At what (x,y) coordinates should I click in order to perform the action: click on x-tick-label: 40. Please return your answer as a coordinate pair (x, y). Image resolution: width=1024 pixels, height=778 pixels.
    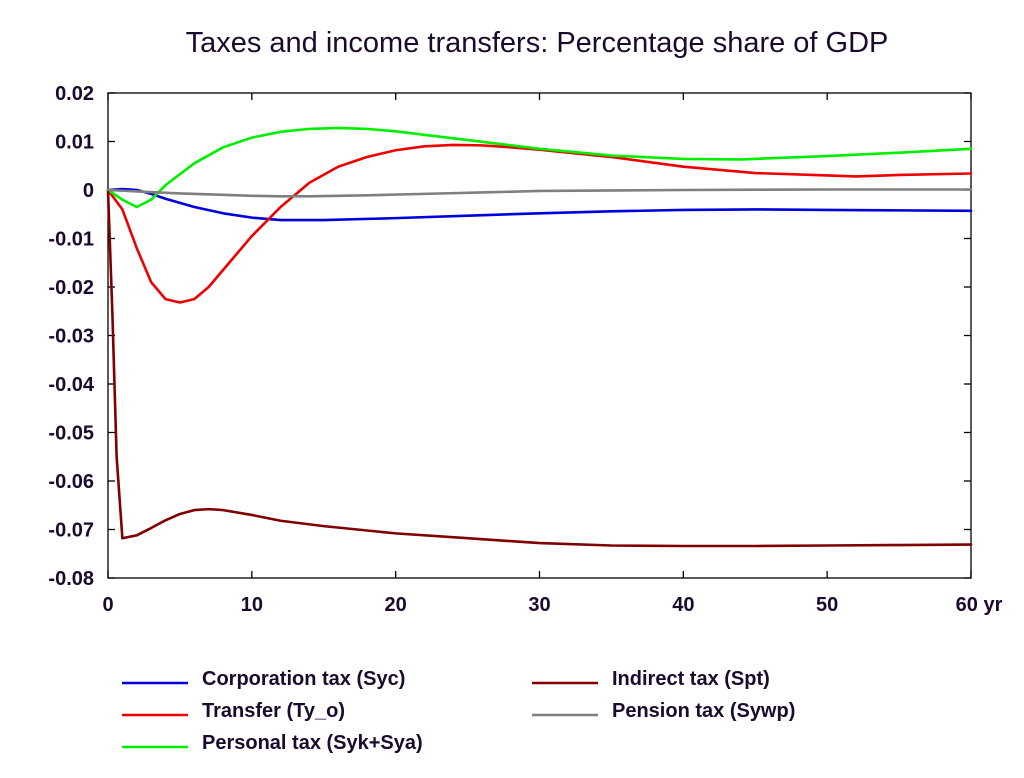
    Looking at the image, I should click on (683, 605).